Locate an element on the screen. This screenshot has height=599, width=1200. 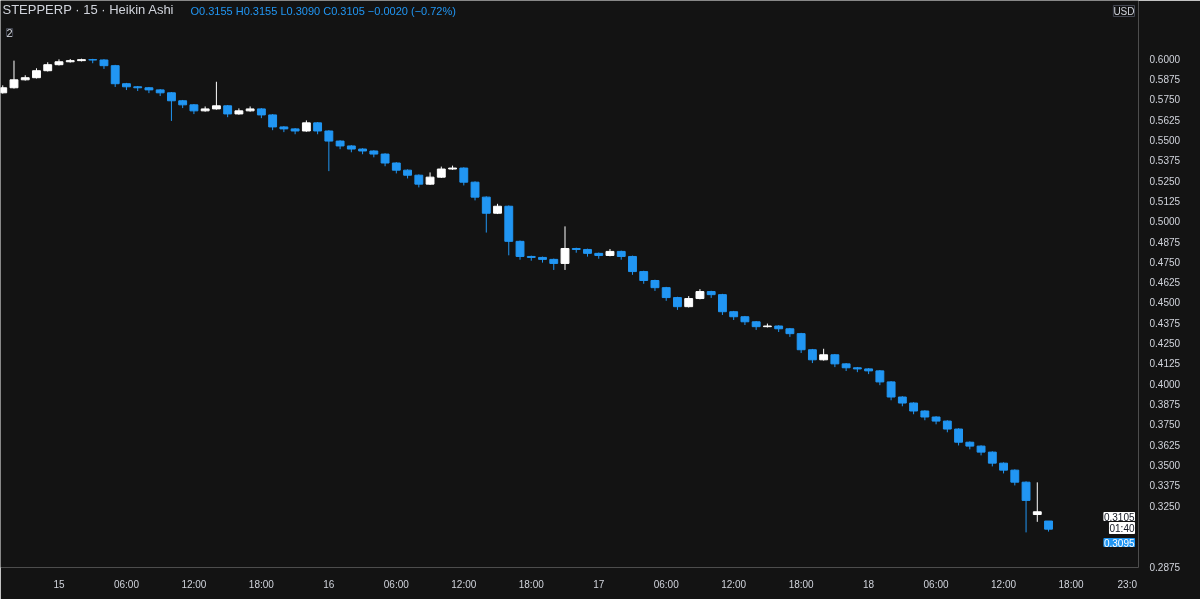
y-tick-label: 0.4250 is located at coordinates (1165, 344).